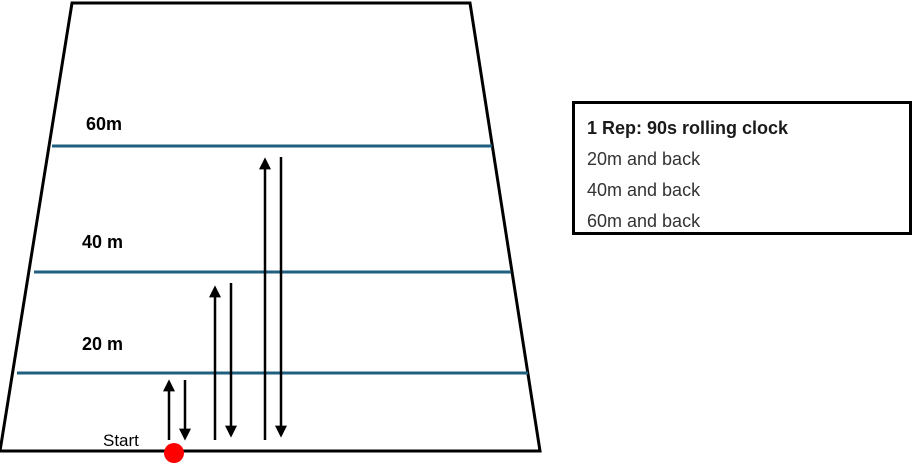  What do you see at coordinates (102, 344) in the screenshot?
I see `label-20m: 20 m` at bounding box center [102, 344].